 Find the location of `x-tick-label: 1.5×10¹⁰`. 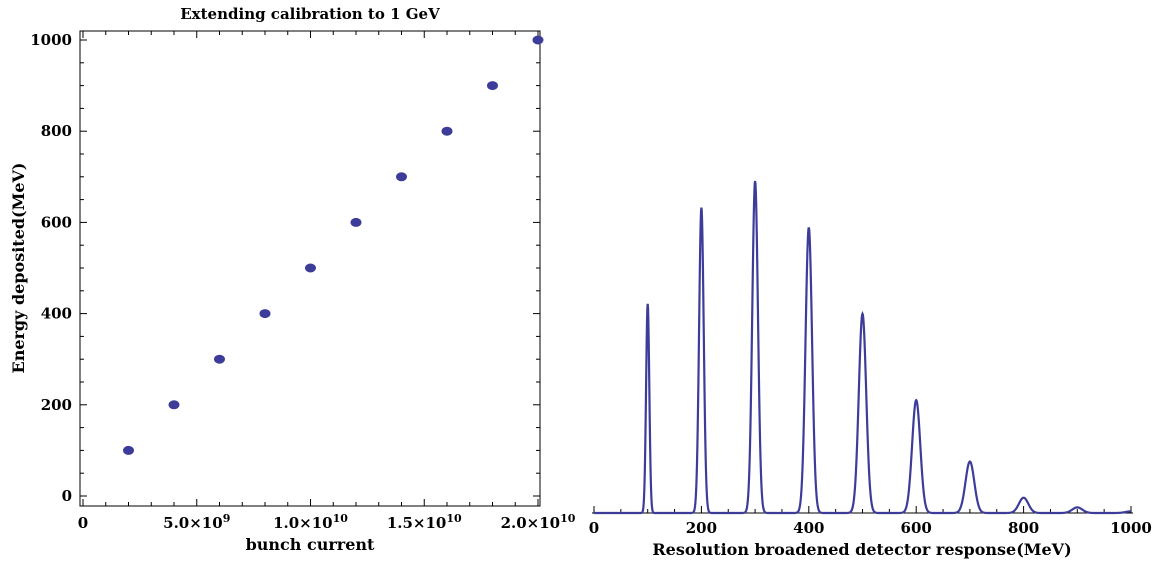

x-tick-label: 1.5×10¹⁰ is located at coordinates (424, 522).